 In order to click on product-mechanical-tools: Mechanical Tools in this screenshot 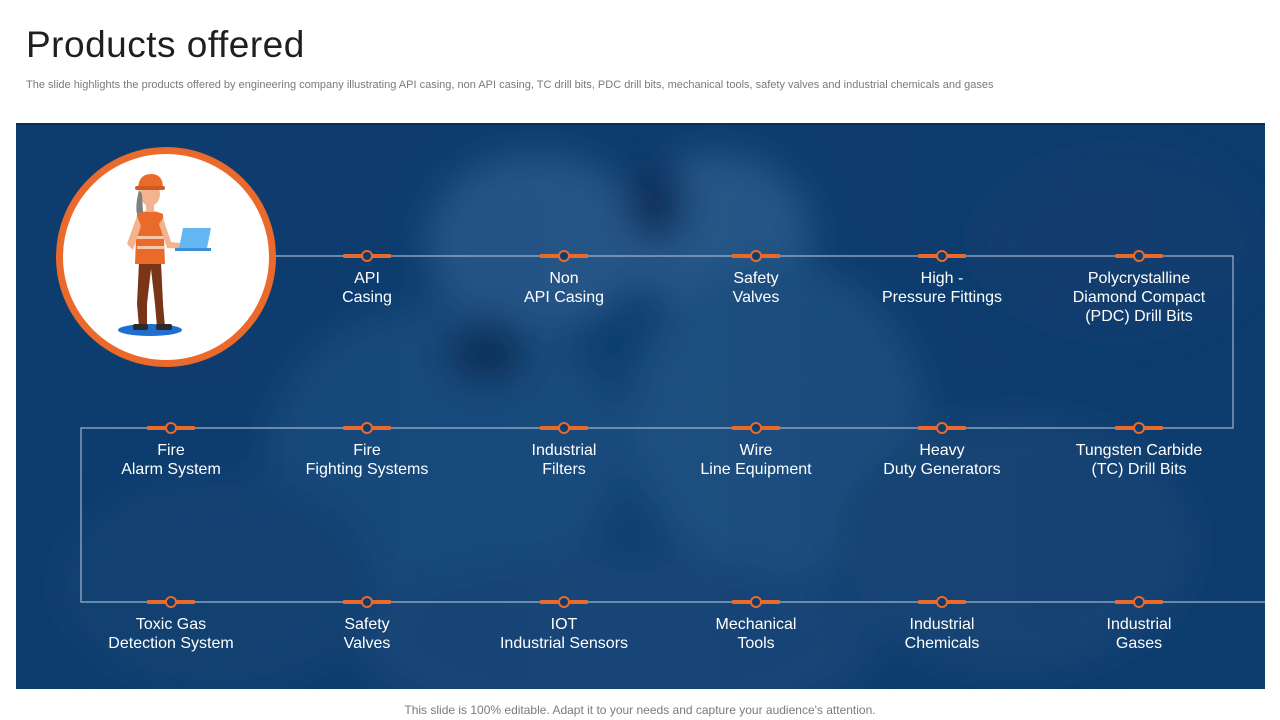, I will do `click(756, 624)`.